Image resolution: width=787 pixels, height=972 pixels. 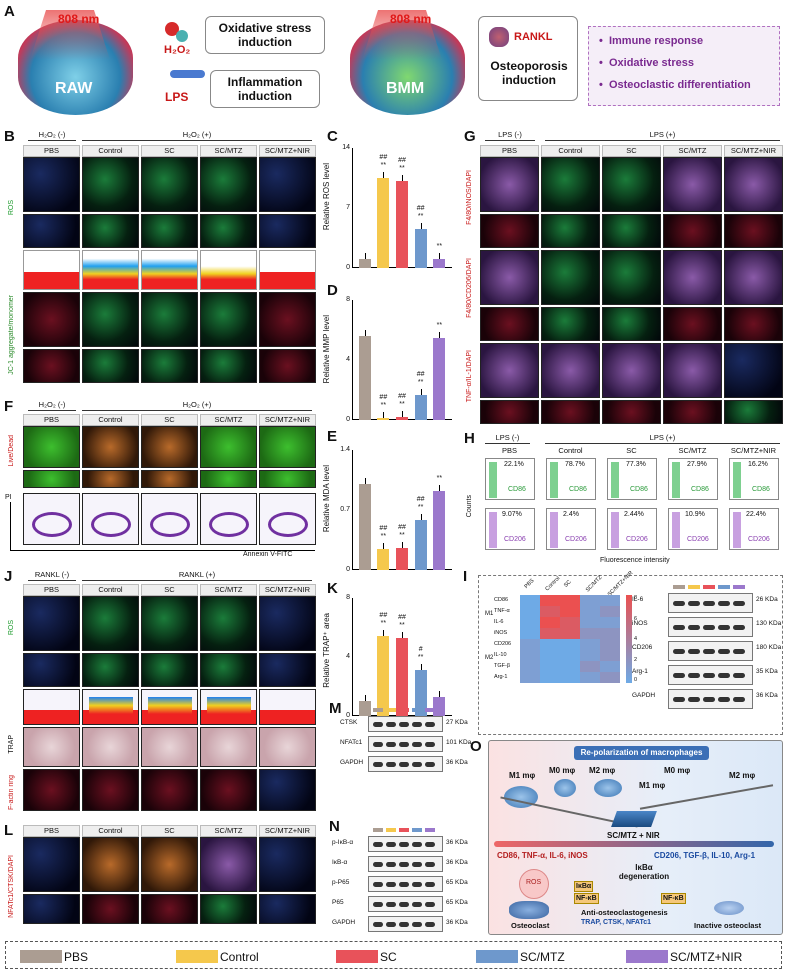 What do you see at coordinates (197, 405) in the screenshot?
I see `group-f-pos: H₂O₂ (+)` at bounding box center [197, 405].